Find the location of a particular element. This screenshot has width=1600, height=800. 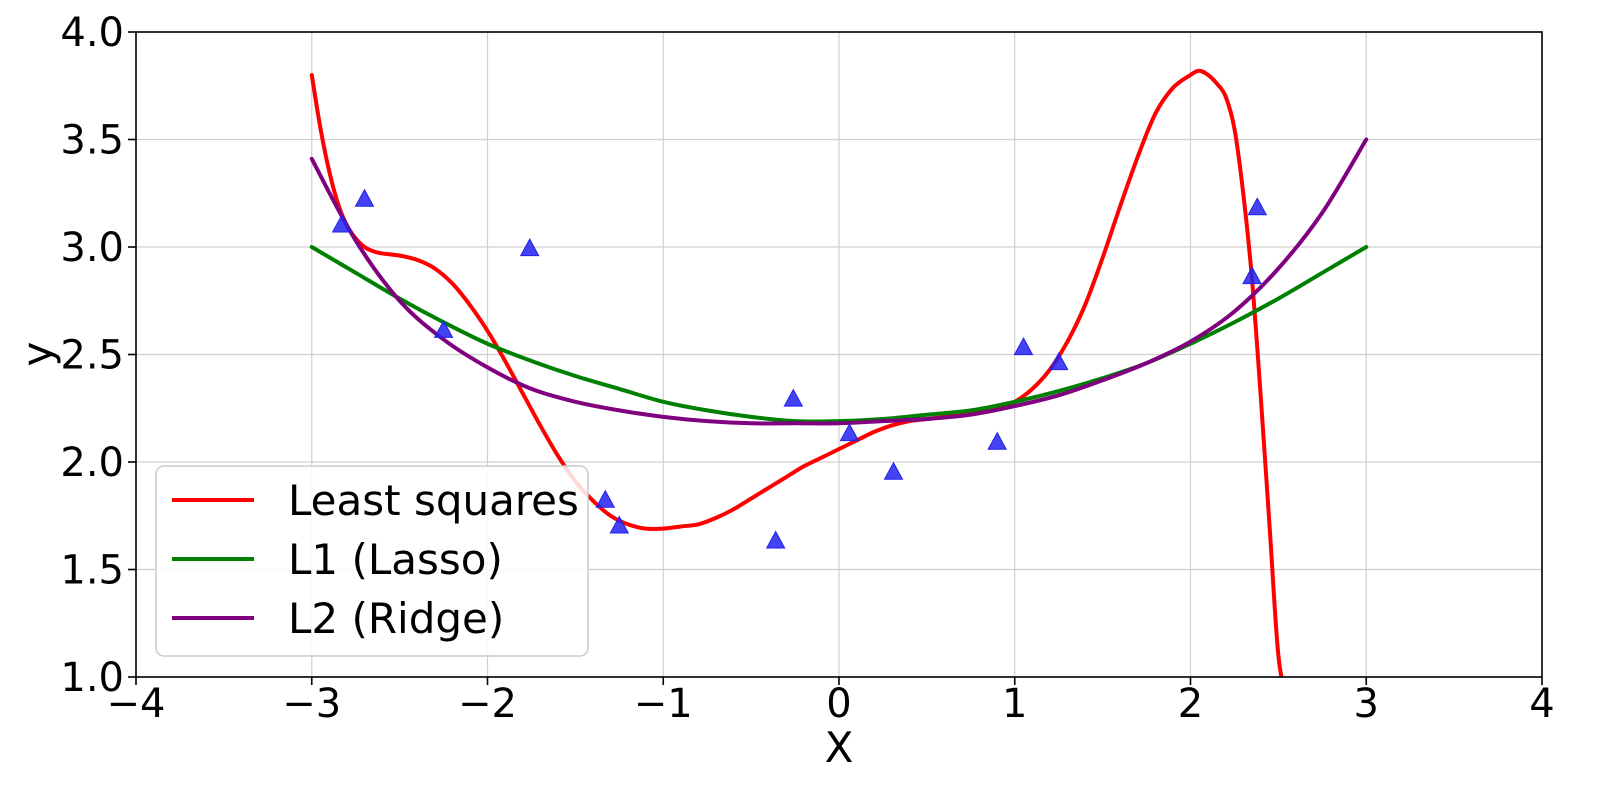

y-axis-label: y is located at coordinates (37, 354).